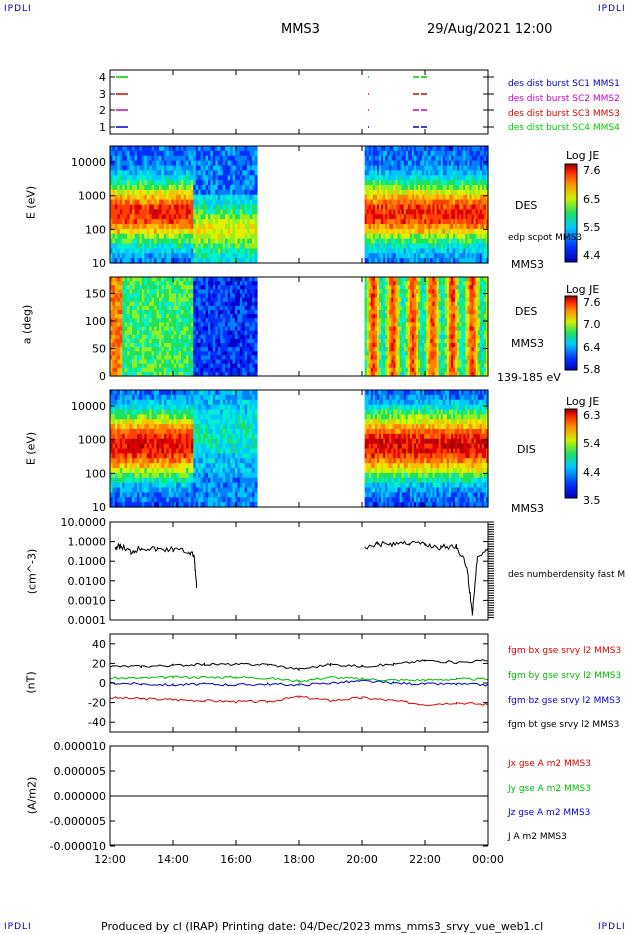  What do you see at coordinates (612, 9) in the screenshot?
I see `corner-label-top-right: IPDLI` at bounding box center [612, 9].